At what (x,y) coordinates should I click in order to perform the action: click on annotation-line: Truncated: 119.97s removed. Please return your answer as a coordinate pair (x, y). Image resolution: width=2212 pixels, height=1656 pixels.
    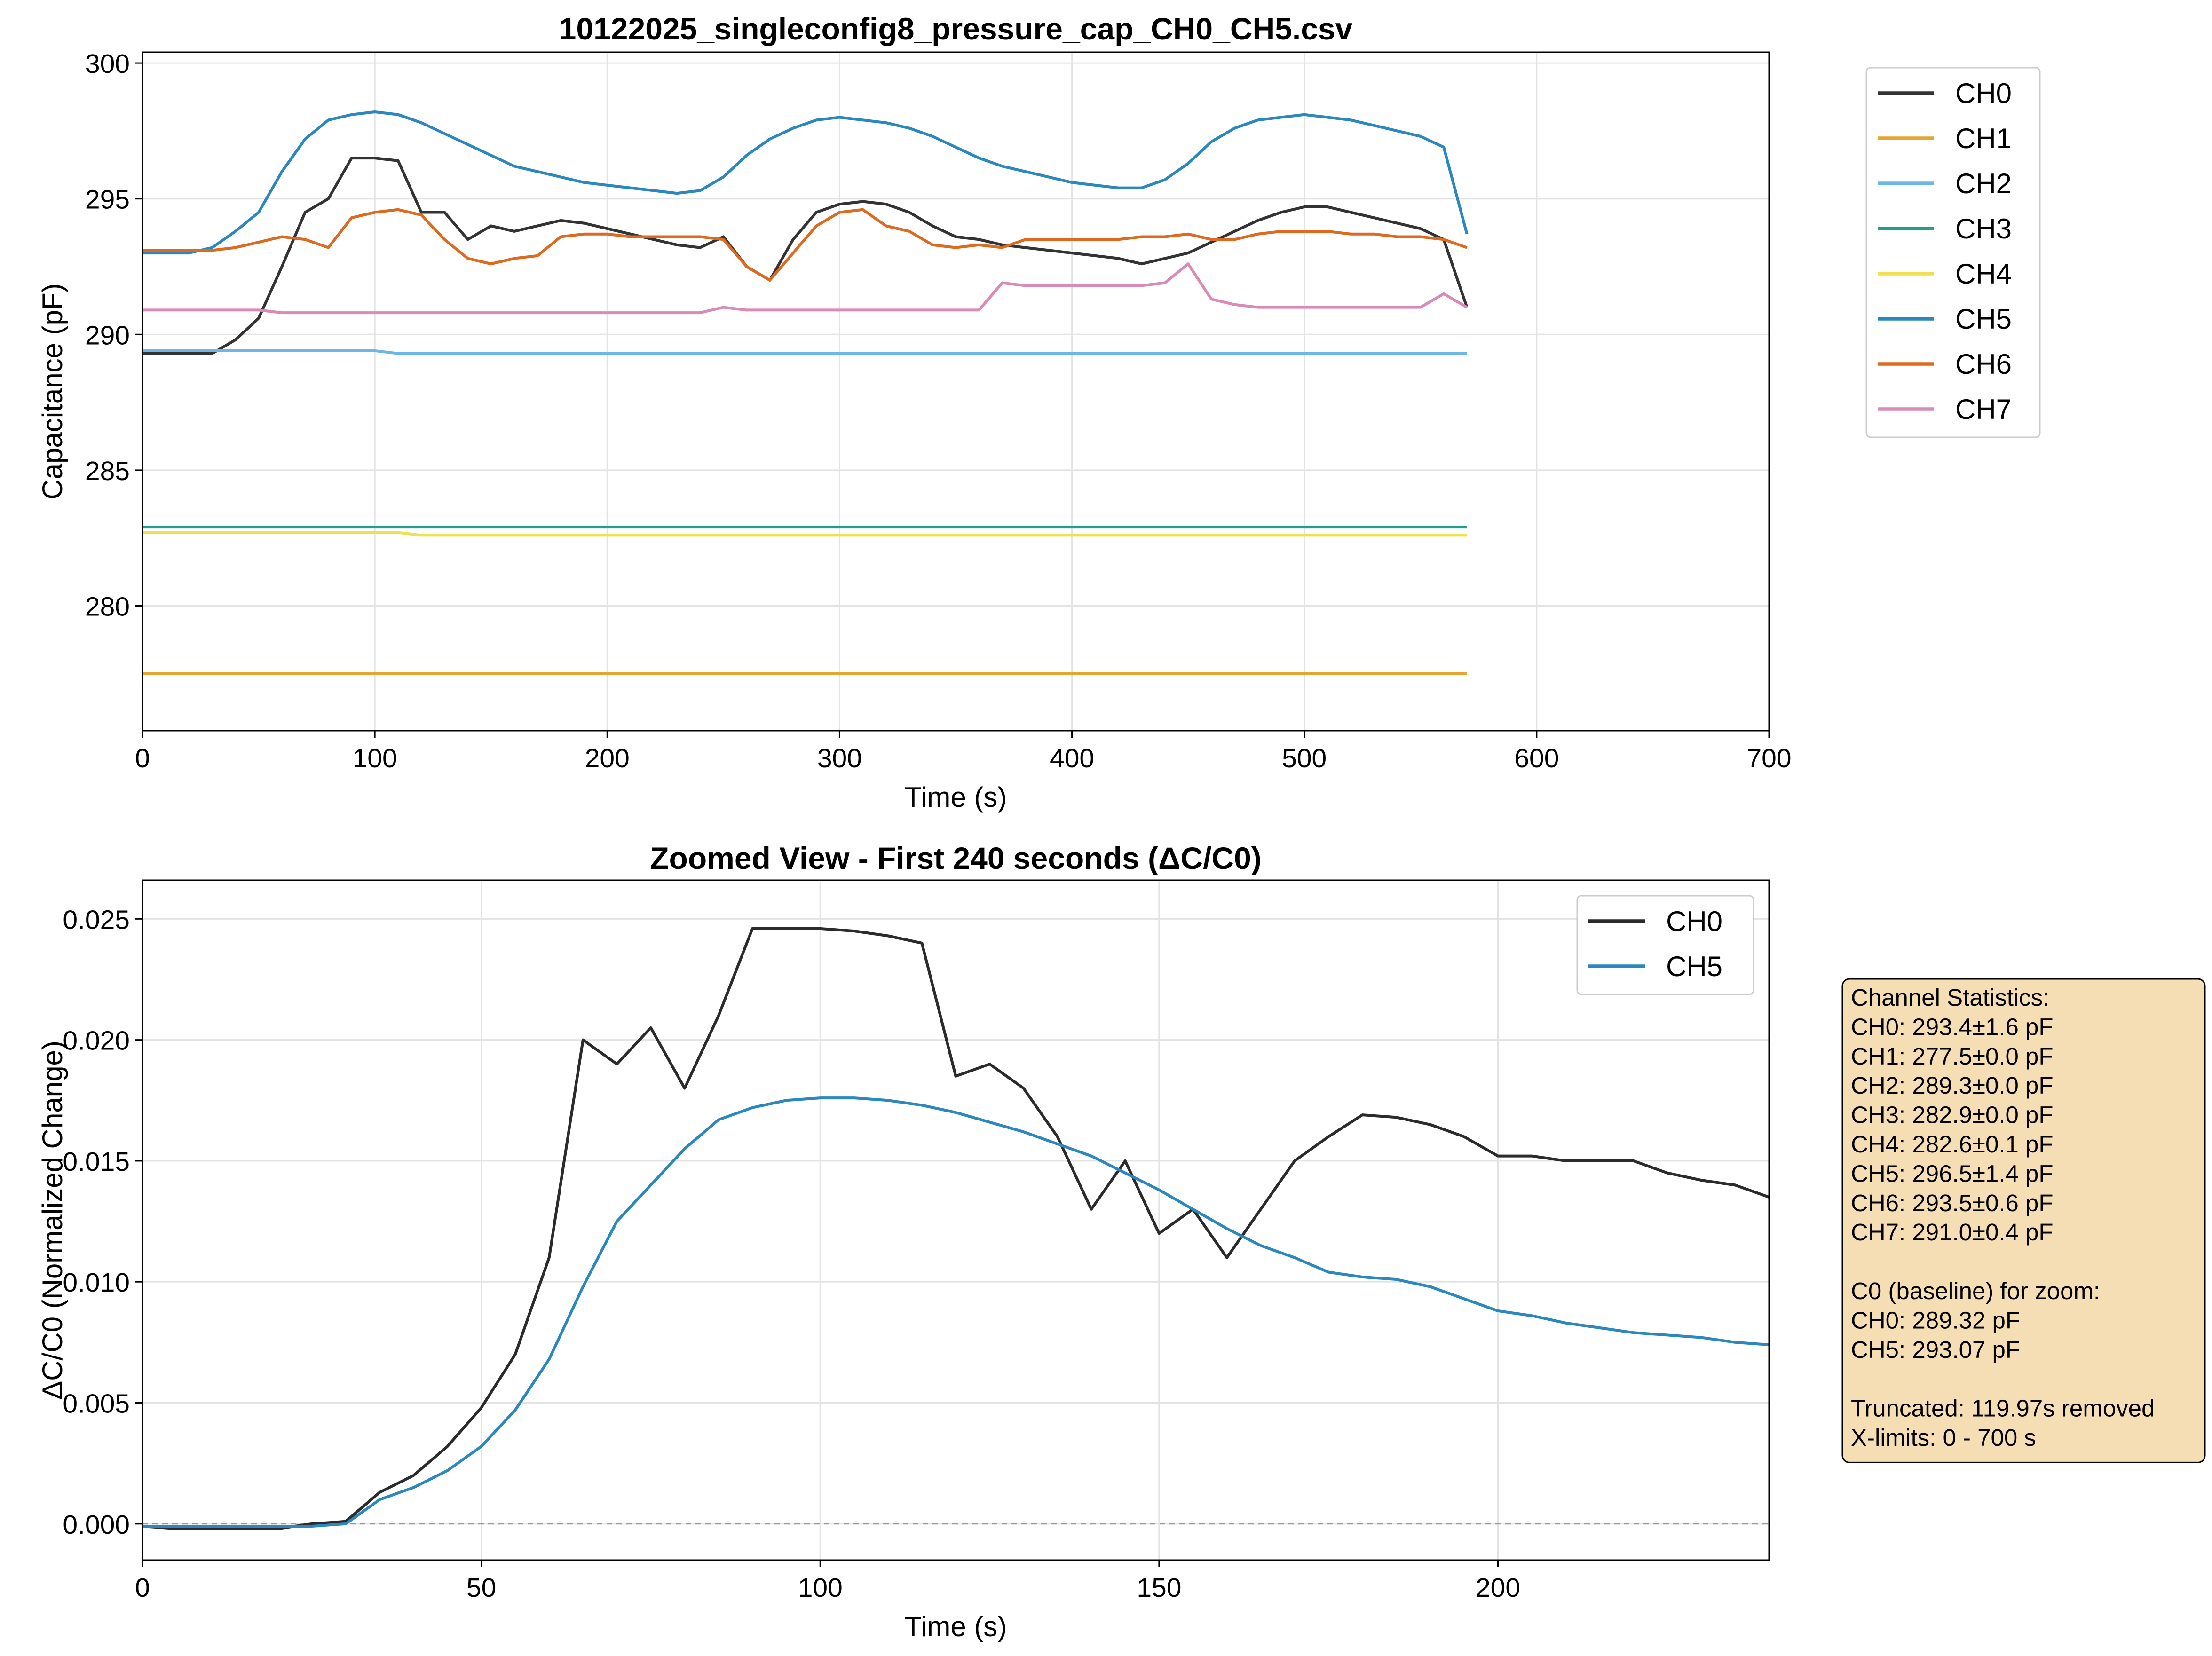
    Looking at the image, I should click on (2003, 1408).